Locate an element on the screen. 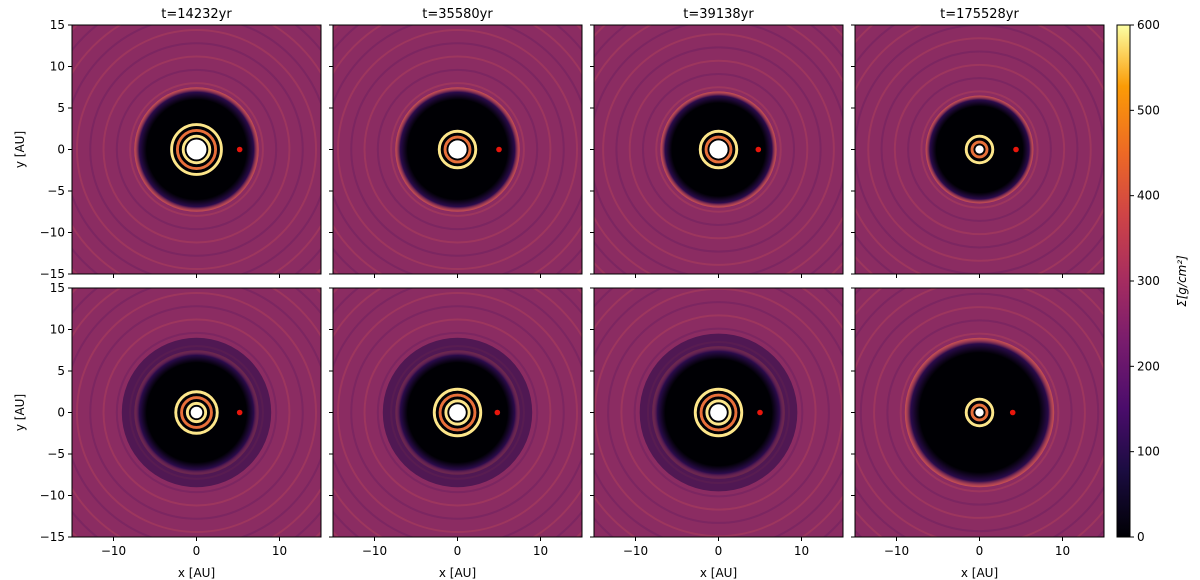 The height and width of the screenshot is (580, 1200). colorbar-tick-label: 200 is located at coordinates (1148, 366).